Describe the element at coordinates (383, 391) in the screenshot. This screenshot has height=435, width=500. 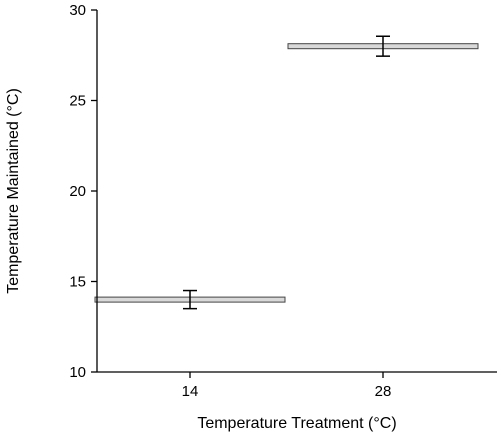
I see `x-tick-label: 28` at that location.